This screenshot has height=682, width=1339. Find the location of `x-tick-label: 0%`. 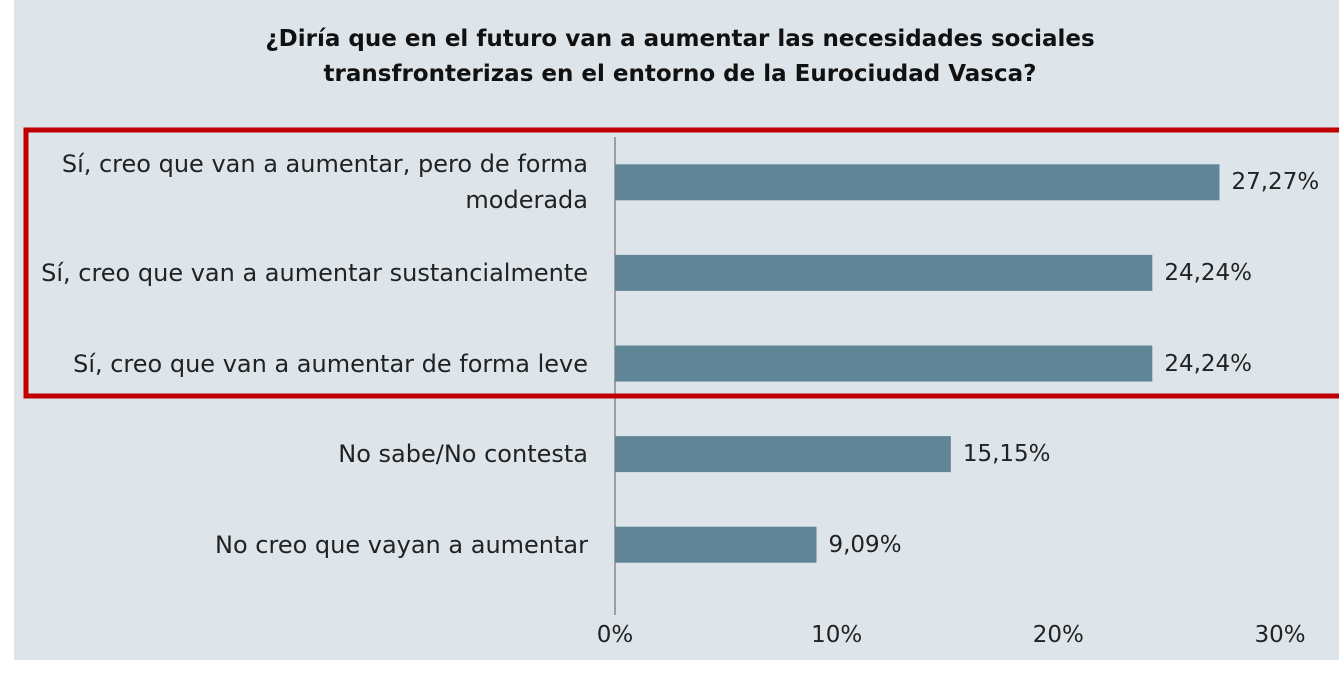

x-tick-label: 0% is located at coordinates (615, 635).